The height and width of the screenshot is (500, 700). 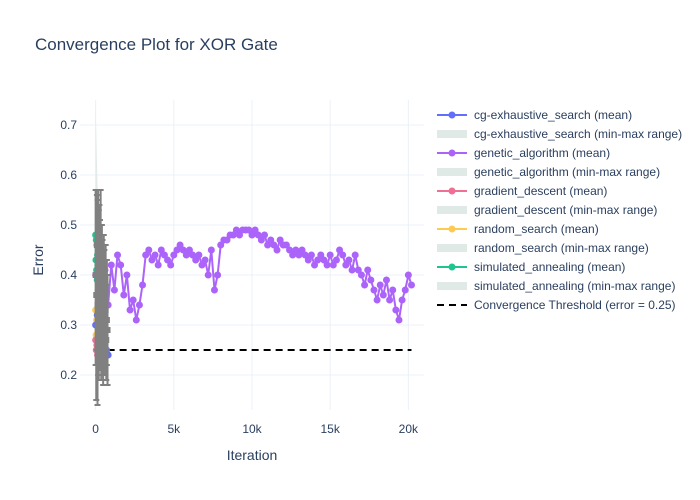 I want to click on legend-label: random_search (min-max range), so click(x=561, y=248).